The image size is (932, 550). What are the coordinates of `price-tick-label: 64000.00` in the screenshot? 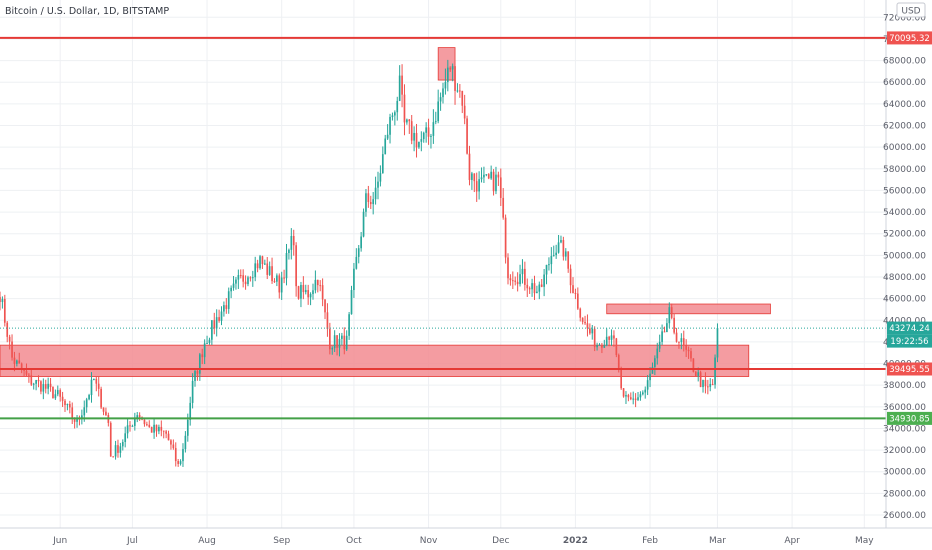 It's located at (904, 105).